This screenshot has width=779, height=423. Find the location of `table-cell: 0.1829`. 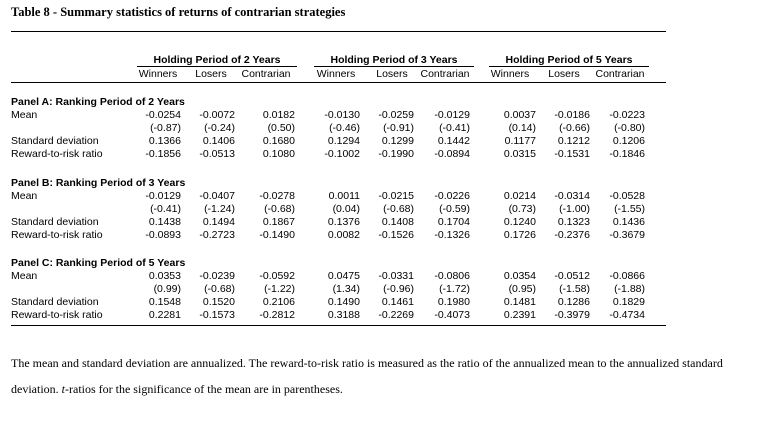

table-cell: 0.1829 is located at coordinates (628, 302).